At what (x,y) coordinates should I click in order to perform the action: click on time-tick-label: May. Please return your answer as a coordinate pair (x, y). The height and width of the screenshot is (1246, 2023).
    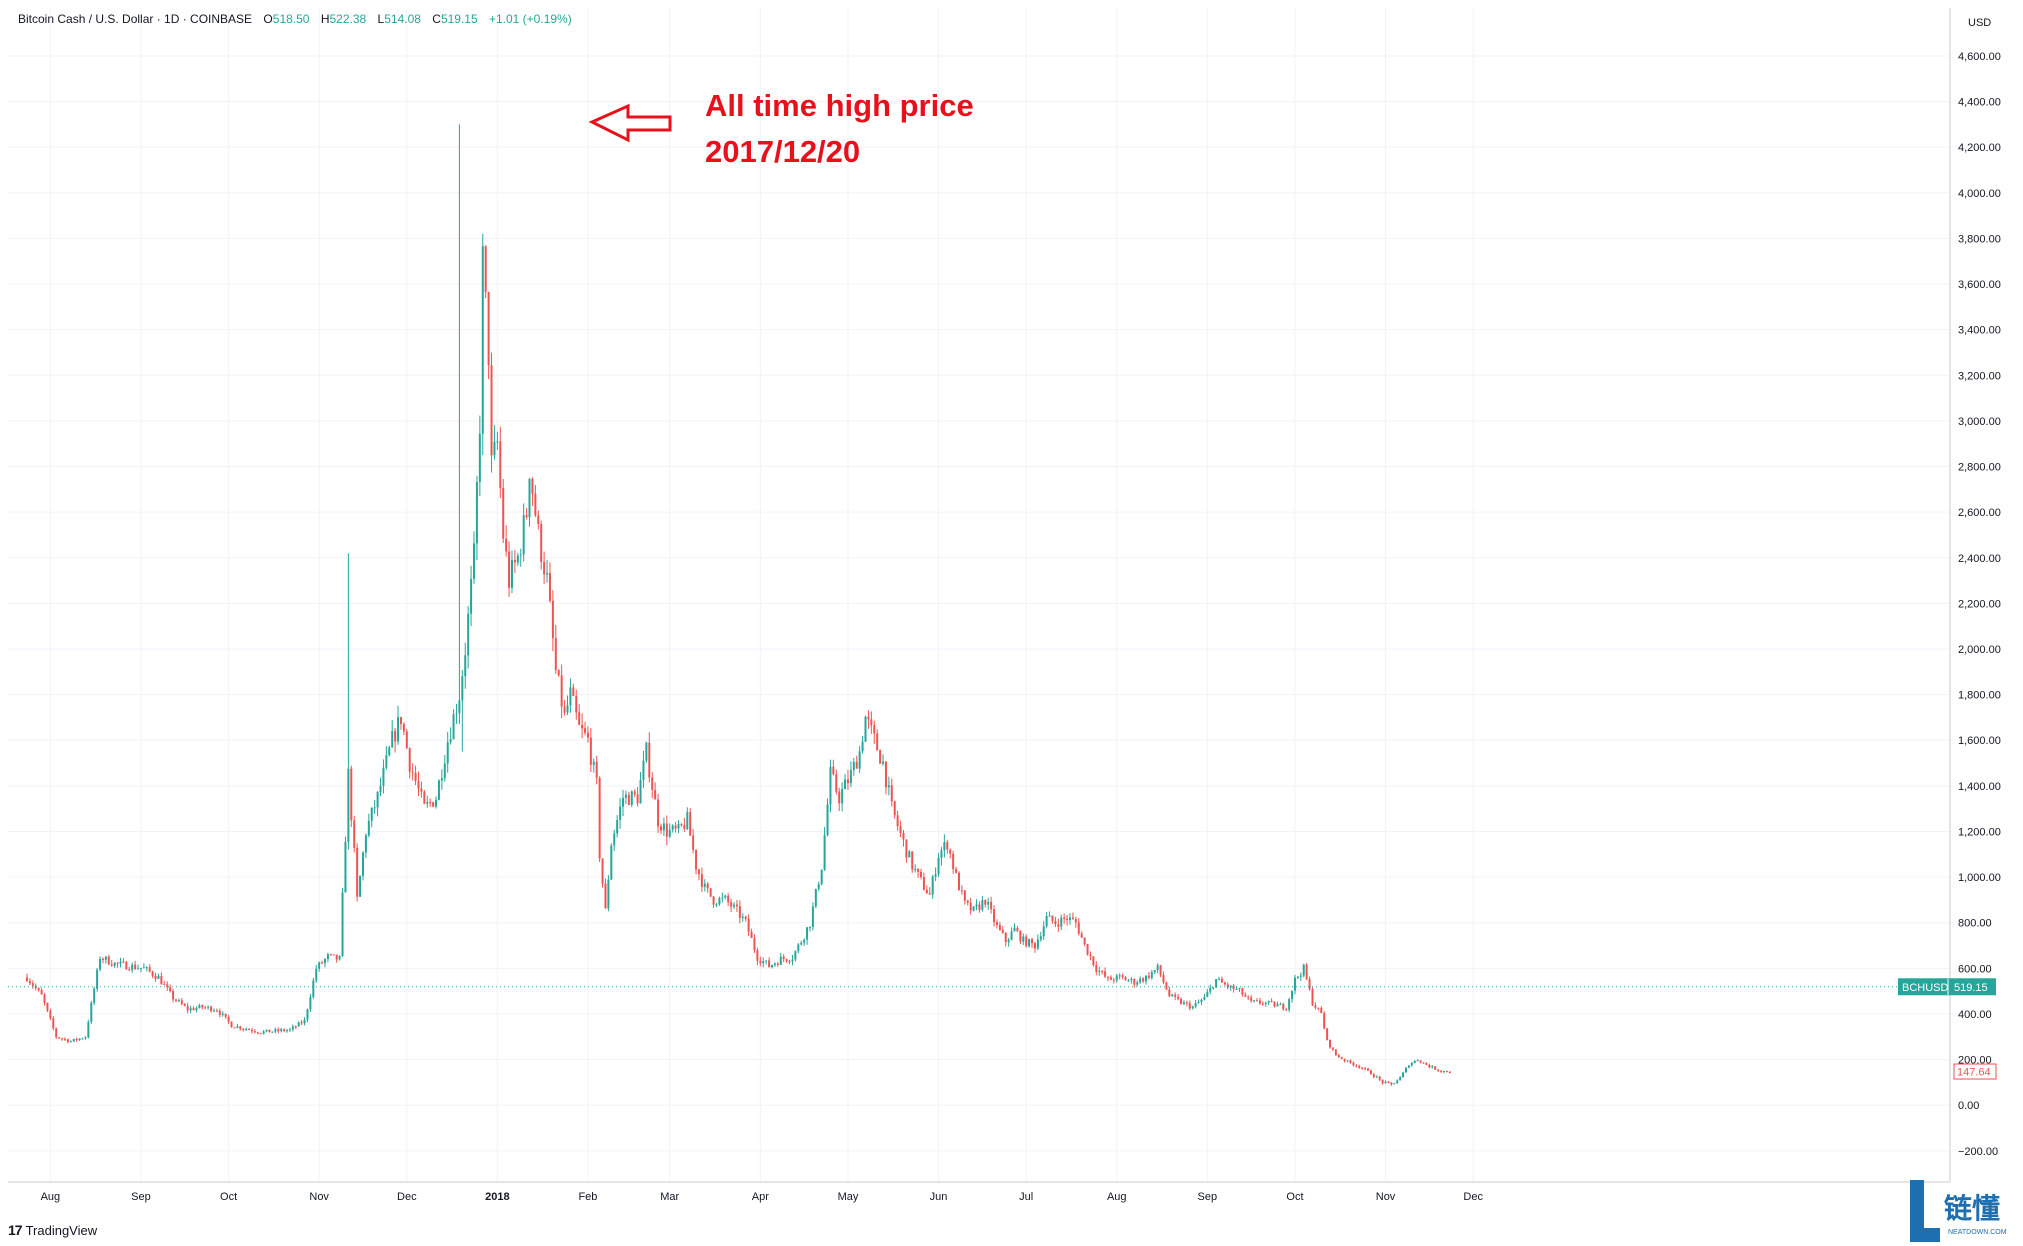
    Looking at the image, I should click on (848, 1197).